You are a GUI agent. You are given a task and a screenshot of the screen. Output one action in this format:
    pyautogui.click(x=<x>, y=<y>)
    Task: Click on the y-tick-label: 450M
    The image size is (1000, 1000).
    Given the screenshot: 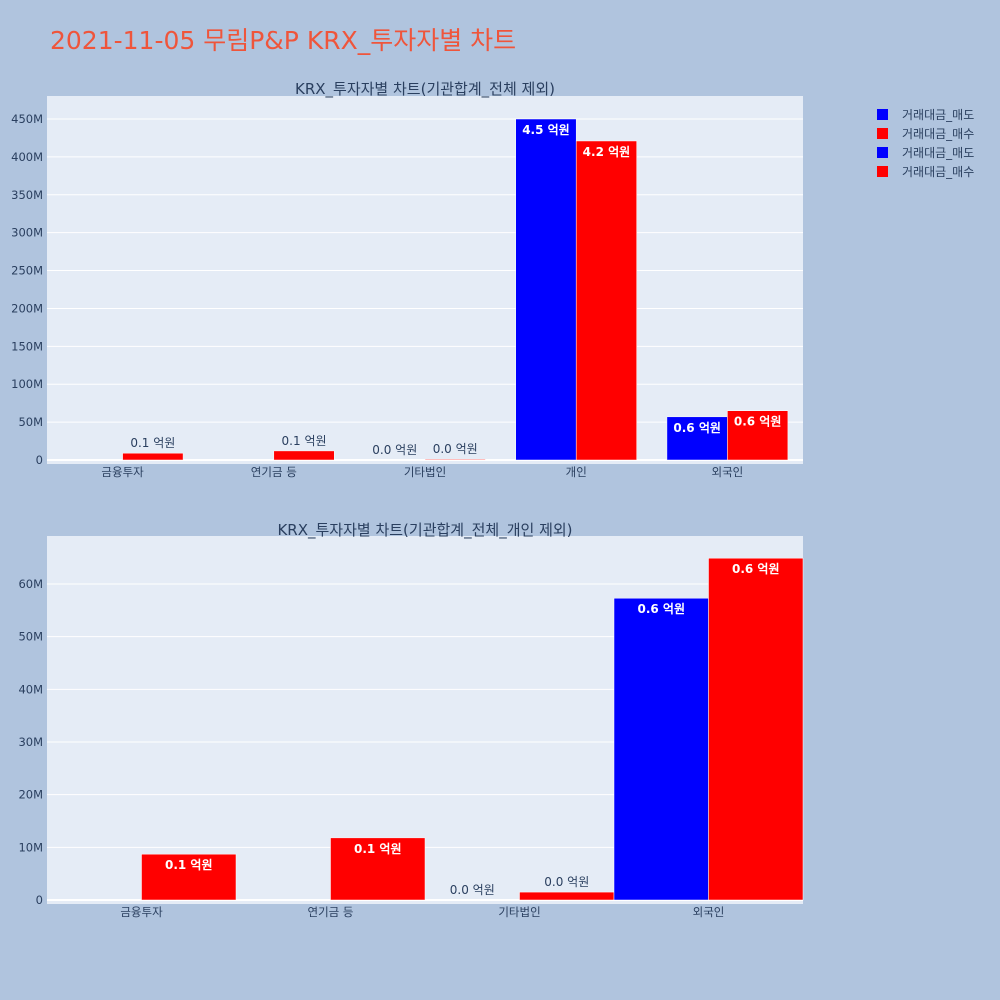 What is the action you would take?
    pyautogui.click(x=27, y=119)
    